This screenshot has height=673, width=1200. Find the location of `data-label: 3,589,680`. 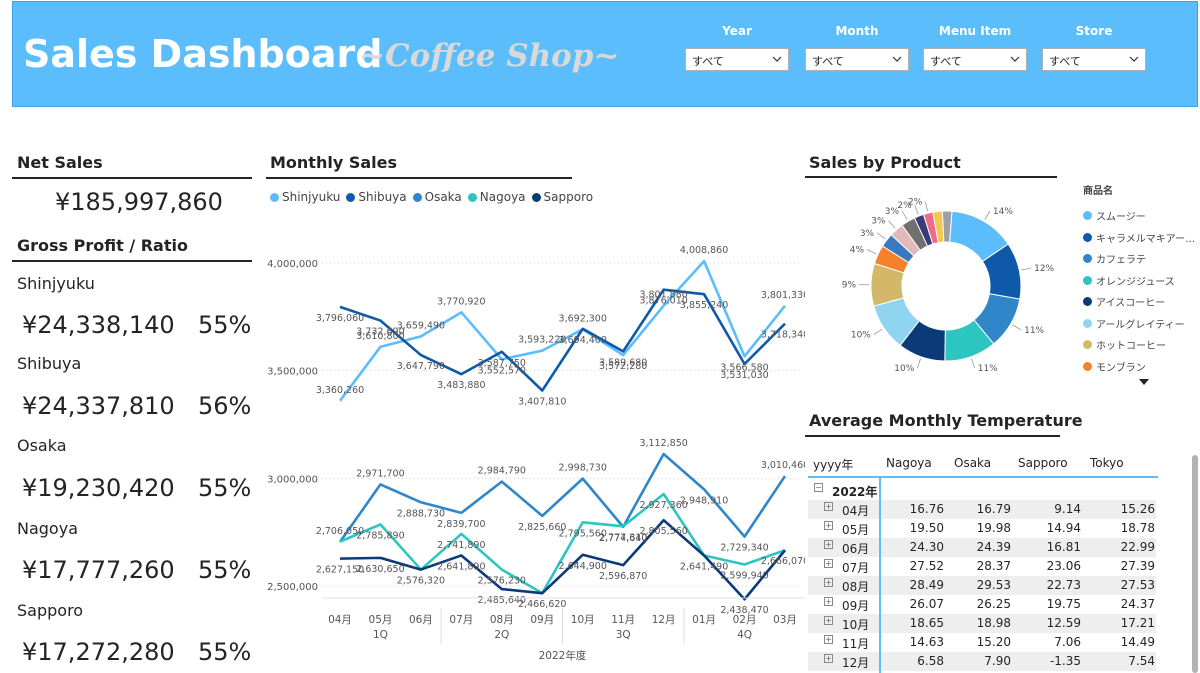

data-label: 3,589,680 is located at coordinates (623, 362).